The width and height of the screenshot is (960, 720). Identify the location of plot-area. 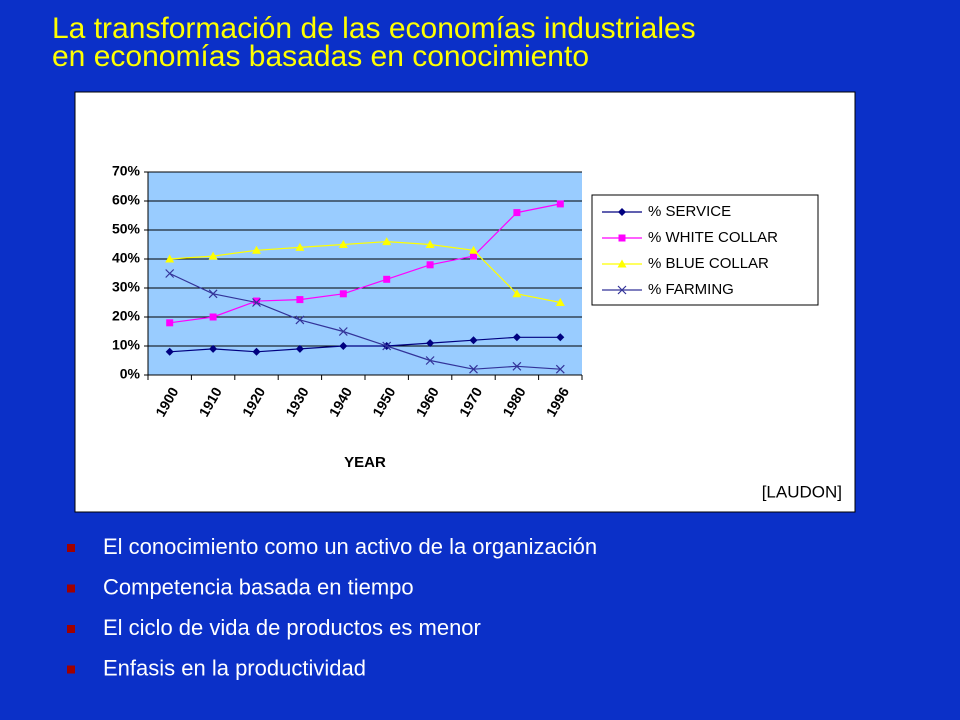
(365, 273).